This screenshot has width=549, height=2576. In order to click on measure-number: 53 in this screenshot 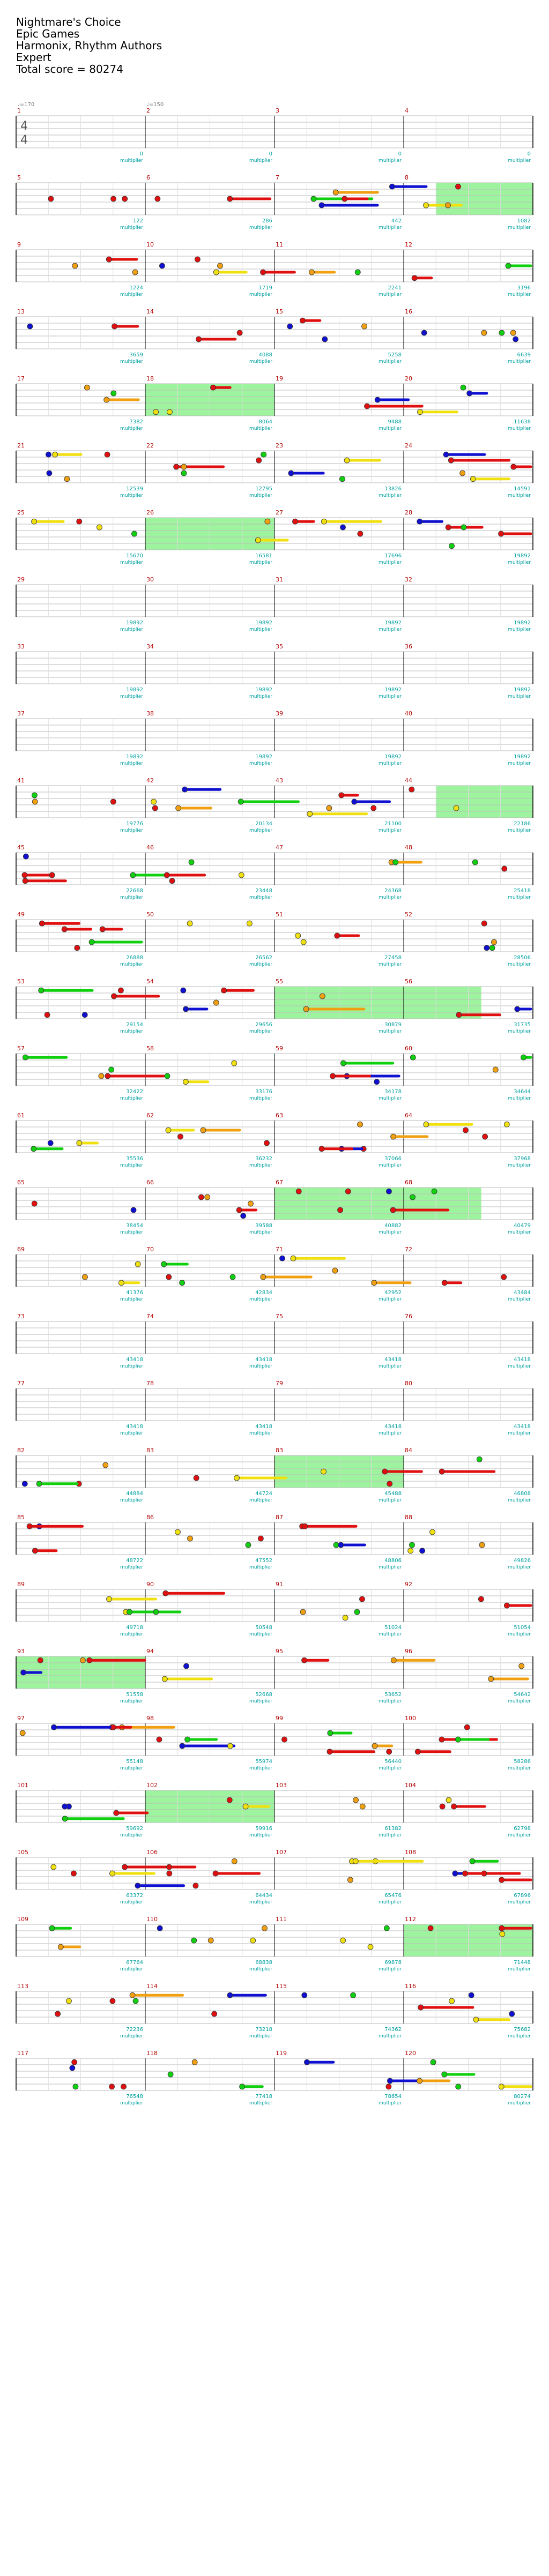, I will do `click(21, 981)`.